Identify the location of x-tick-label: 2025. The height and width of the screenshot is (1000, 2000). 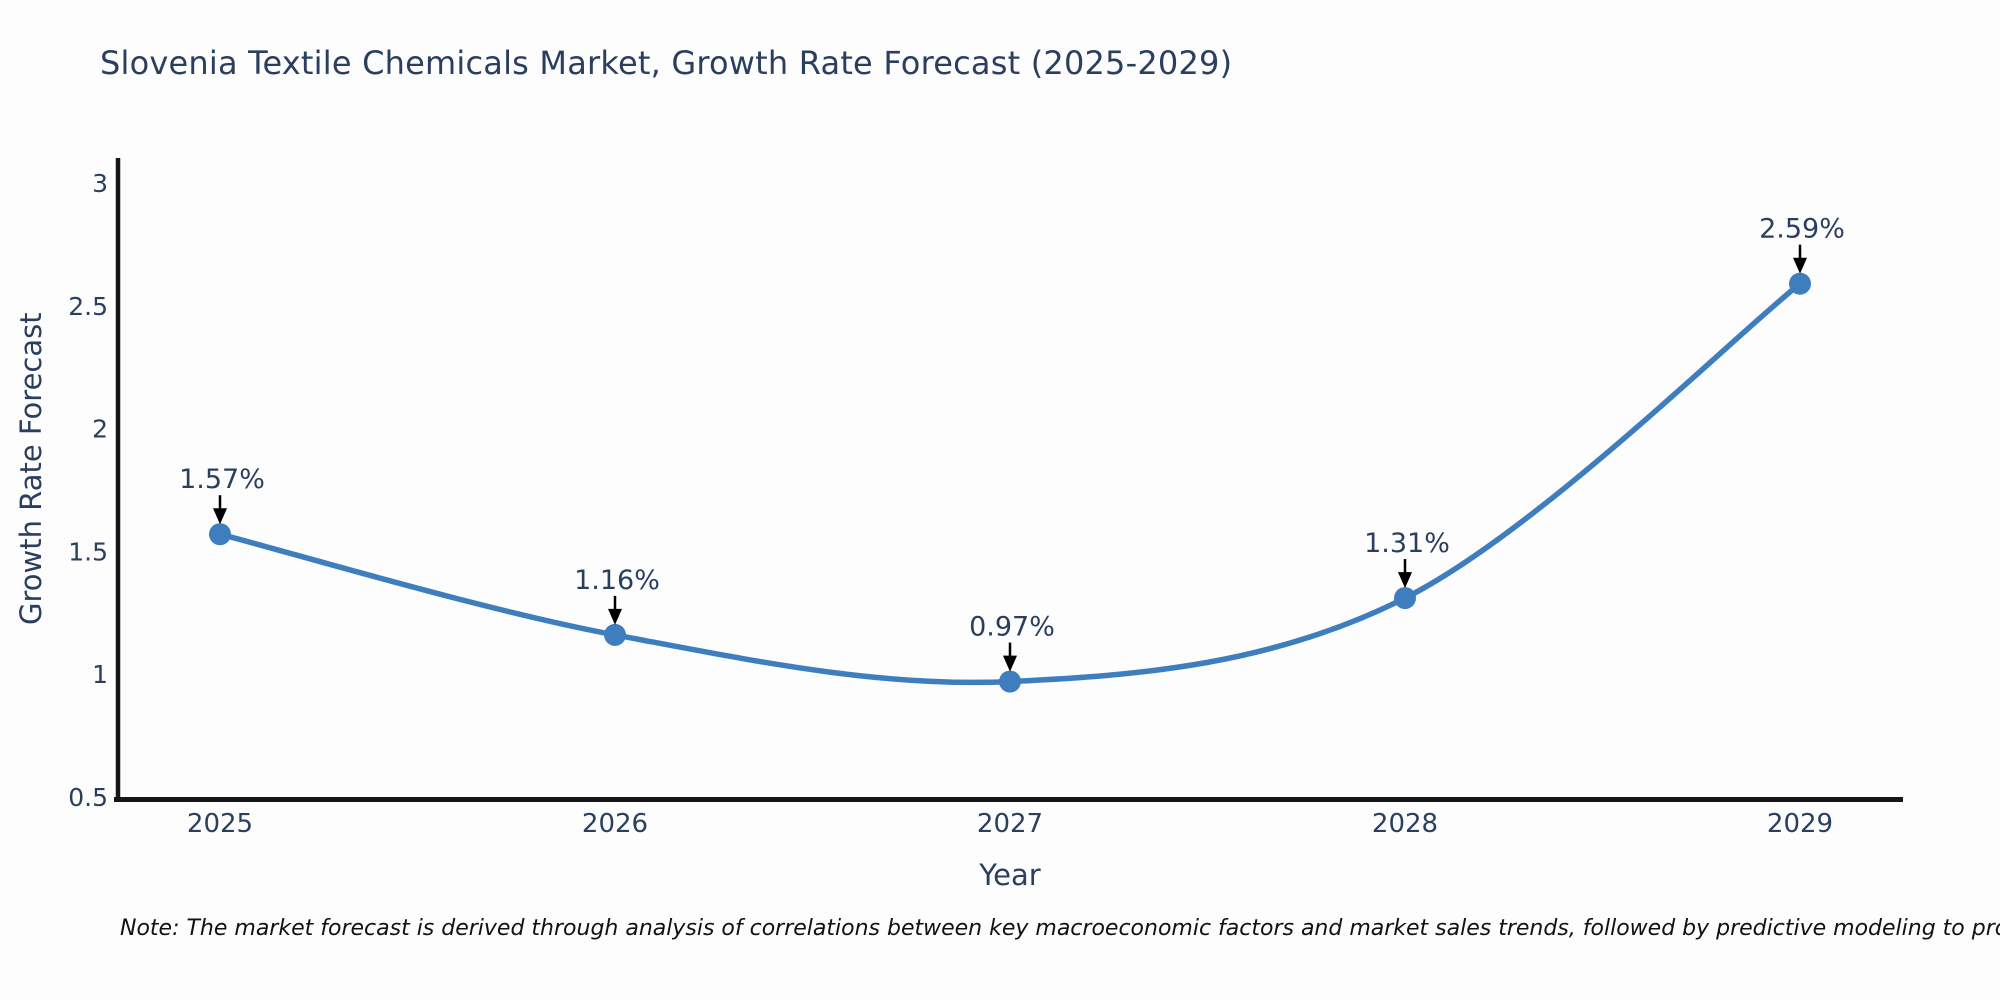
(220, 824).